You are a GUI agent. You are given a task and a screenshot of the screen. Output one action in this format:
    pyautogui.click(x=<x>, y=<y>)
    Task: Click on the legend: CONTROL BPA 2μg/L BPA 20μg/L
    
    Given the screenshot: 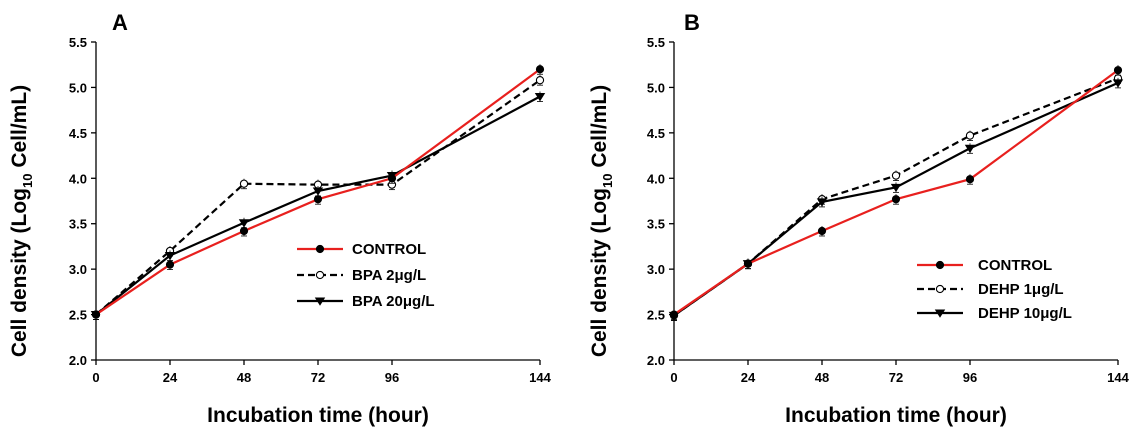 What is the action you would take?
    pyautogui.click(x=366, y=275)
    